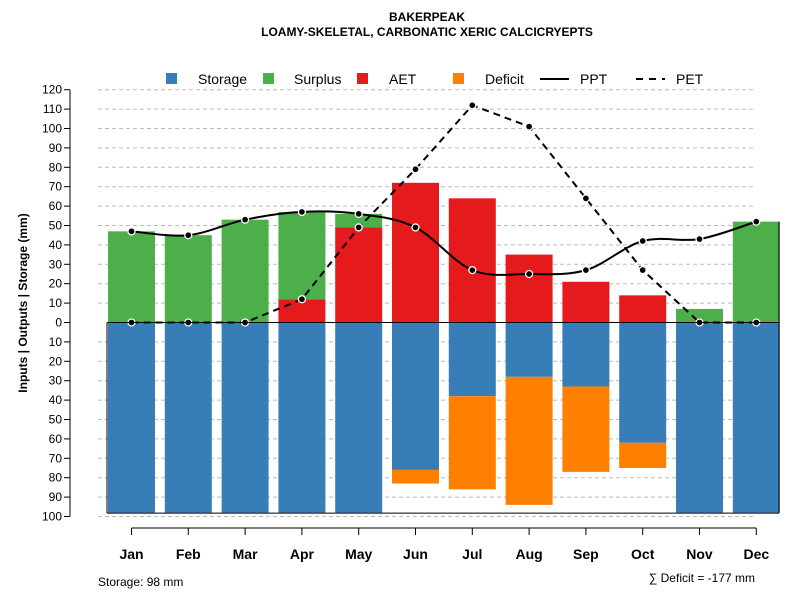 The height and width of the screenshot is (600, 800). What do you see at coordinates (458, 78) in the screenshot?
I see `legend-swatch-deficit` at bounding box center [458, 78].